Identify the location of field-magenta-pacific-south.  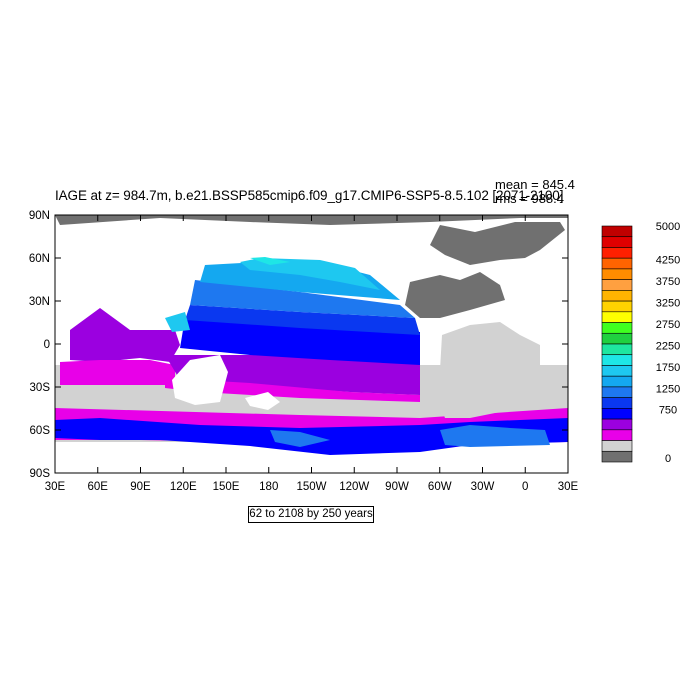
(292, 390).